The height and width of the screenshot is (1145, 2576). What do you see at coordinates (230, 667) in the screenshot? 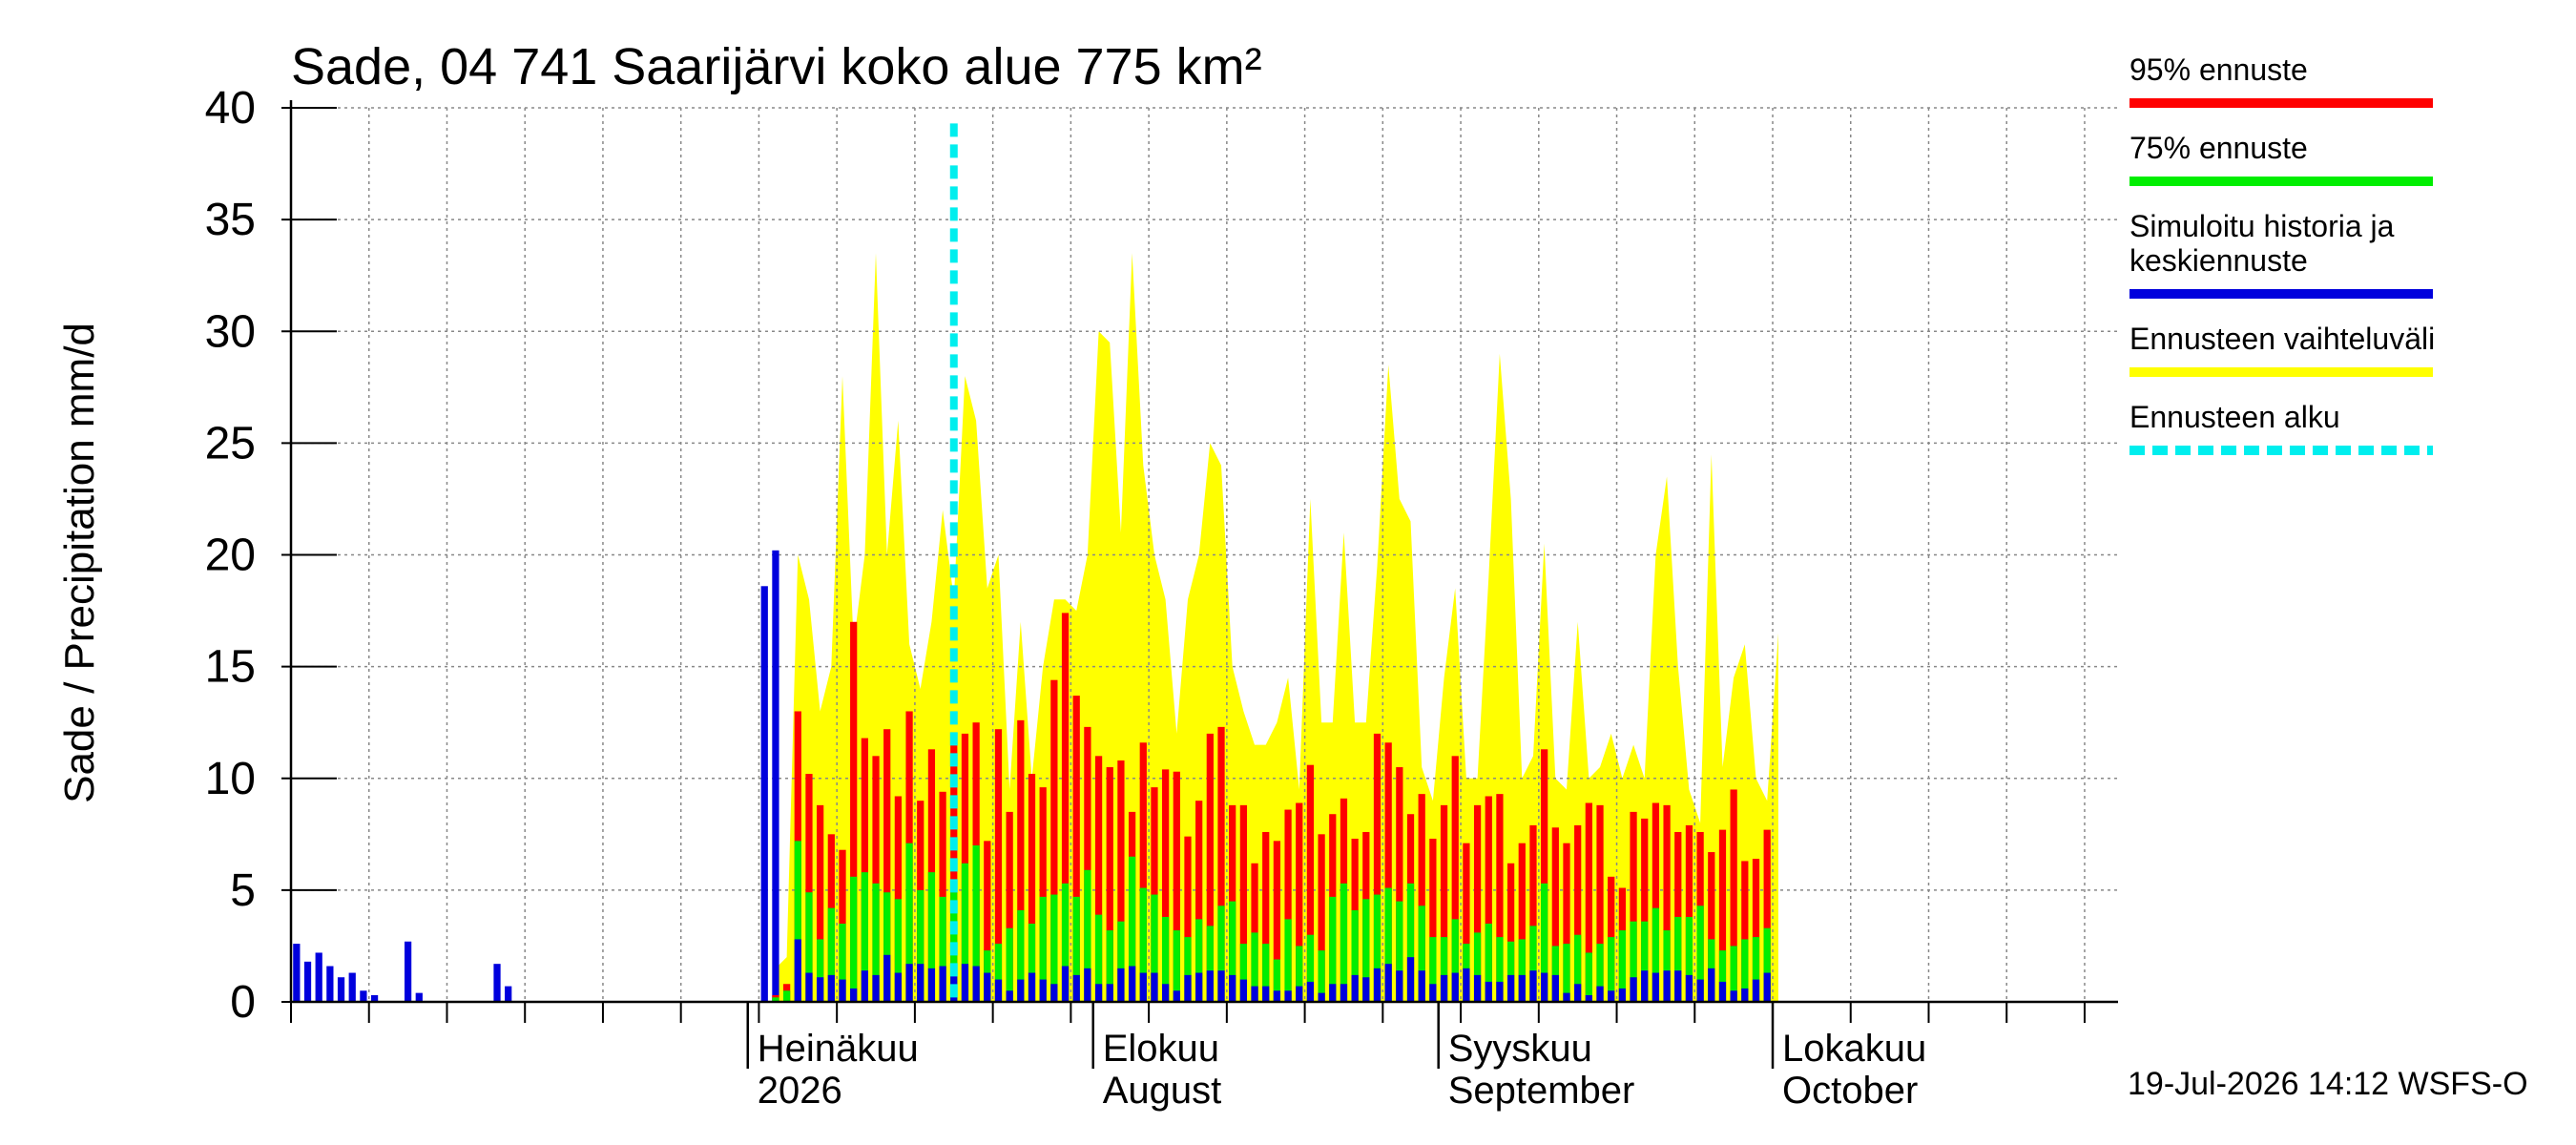
I see `y-tick-label: 15` at bounding box center [230, 667].